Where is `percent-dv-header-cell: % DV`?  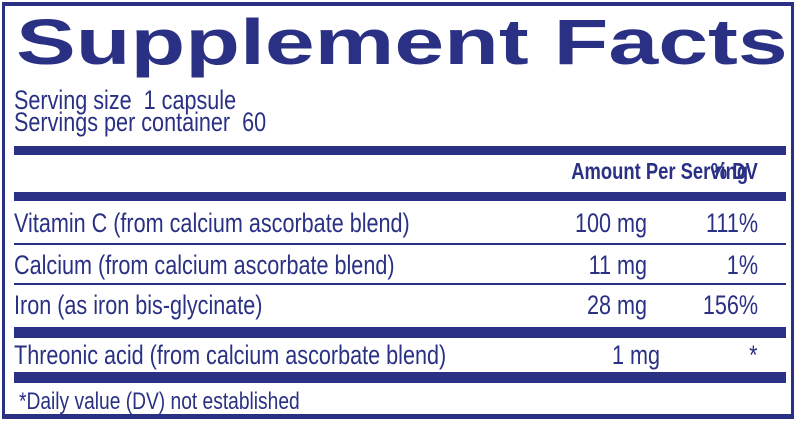
percent-dv-header-cell: % DV is located at coordinates (716, 171).